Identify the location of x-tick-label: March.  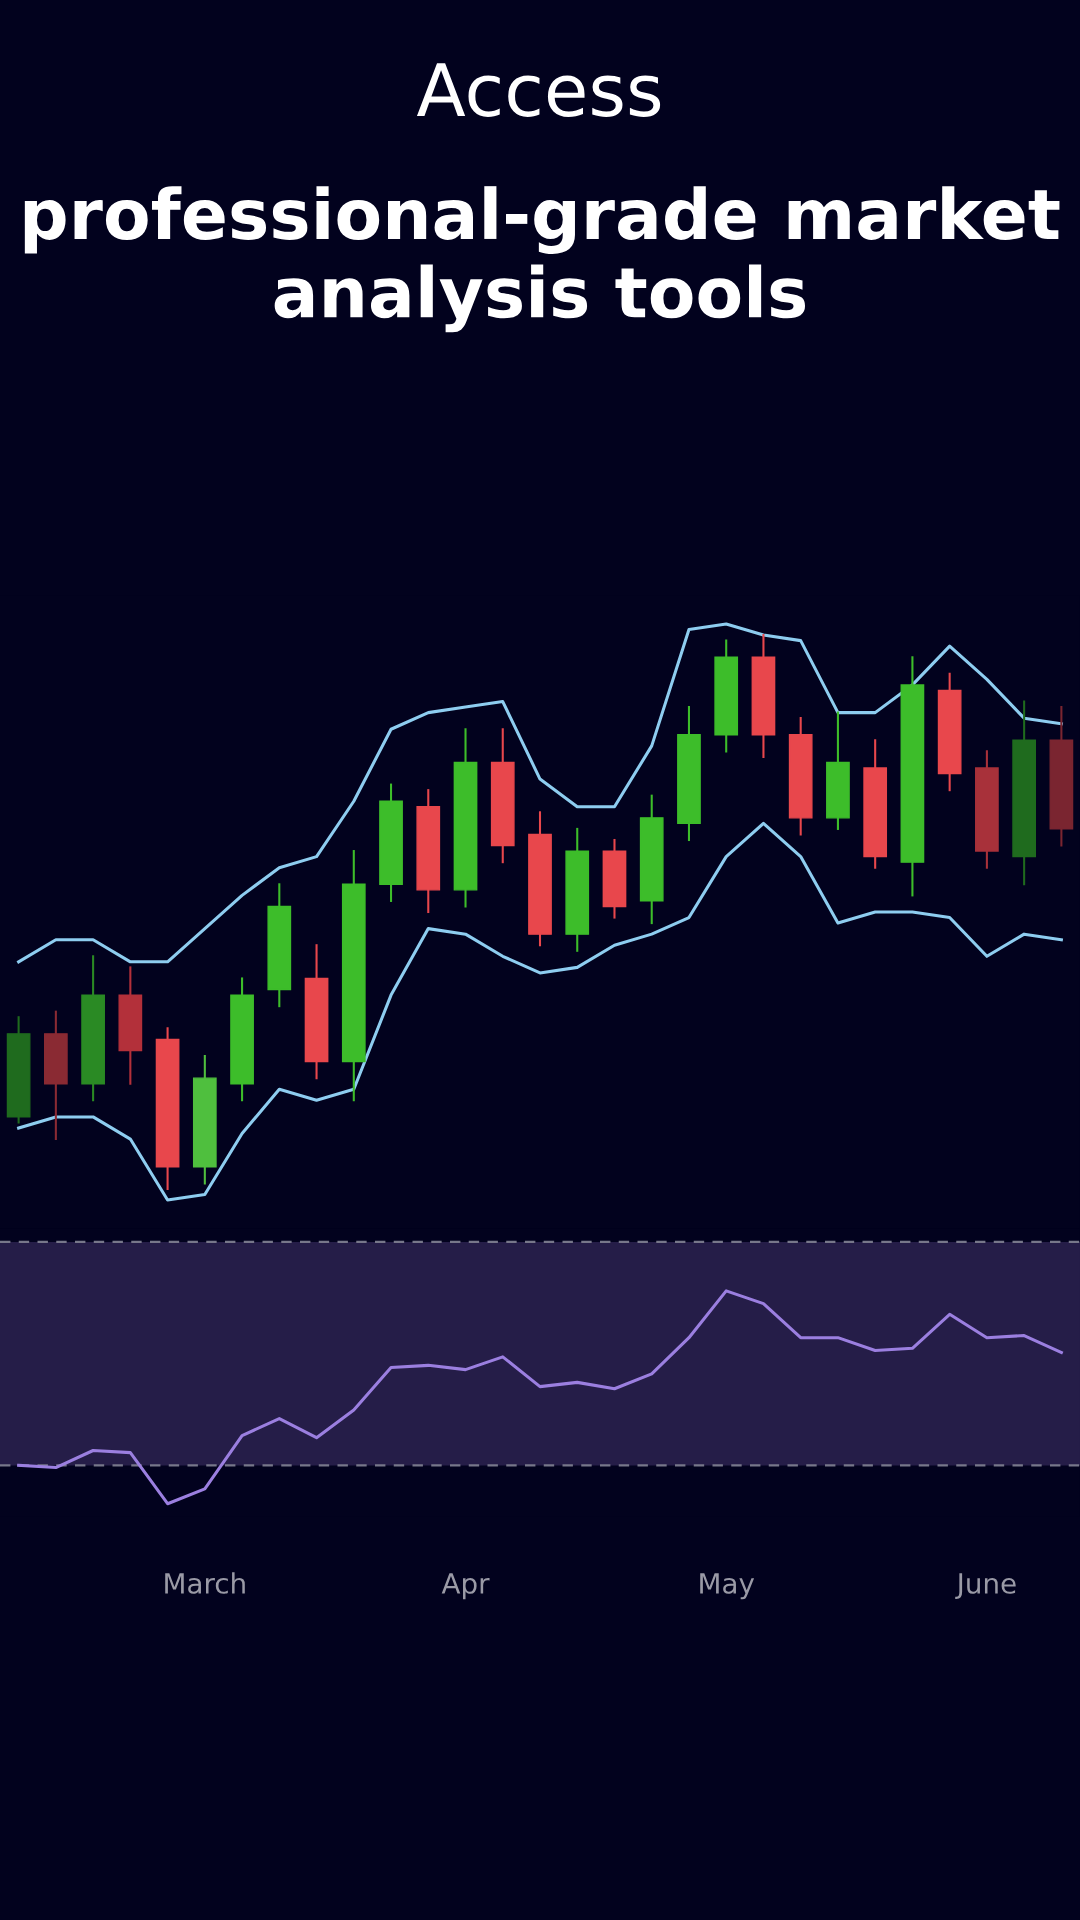
(205, 1583).